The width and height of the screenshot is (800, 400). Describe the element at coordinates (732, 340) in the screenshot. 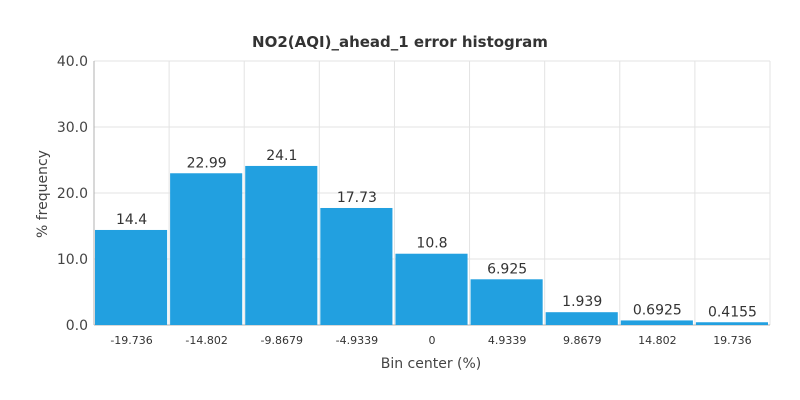

I see `x-tick-label: 19.736` at that location.